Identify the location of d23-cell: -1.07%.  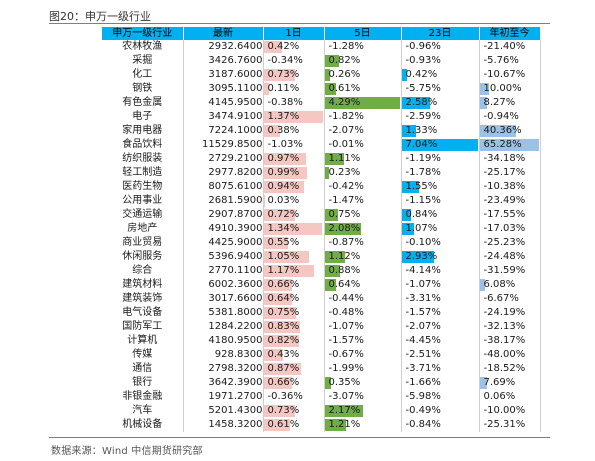
(440, 285).